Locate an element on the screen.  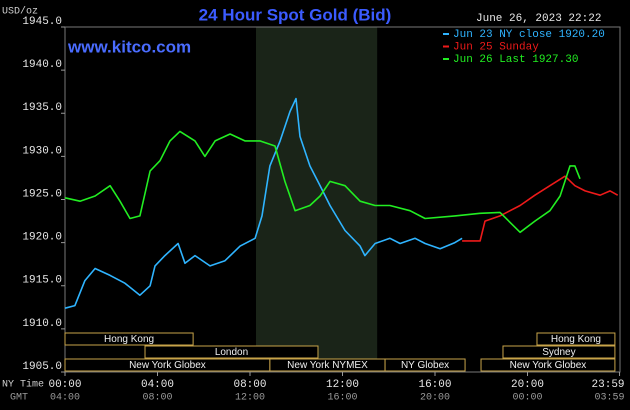
y-tick-label: 1935.0 is located at coordinates (42, 108).